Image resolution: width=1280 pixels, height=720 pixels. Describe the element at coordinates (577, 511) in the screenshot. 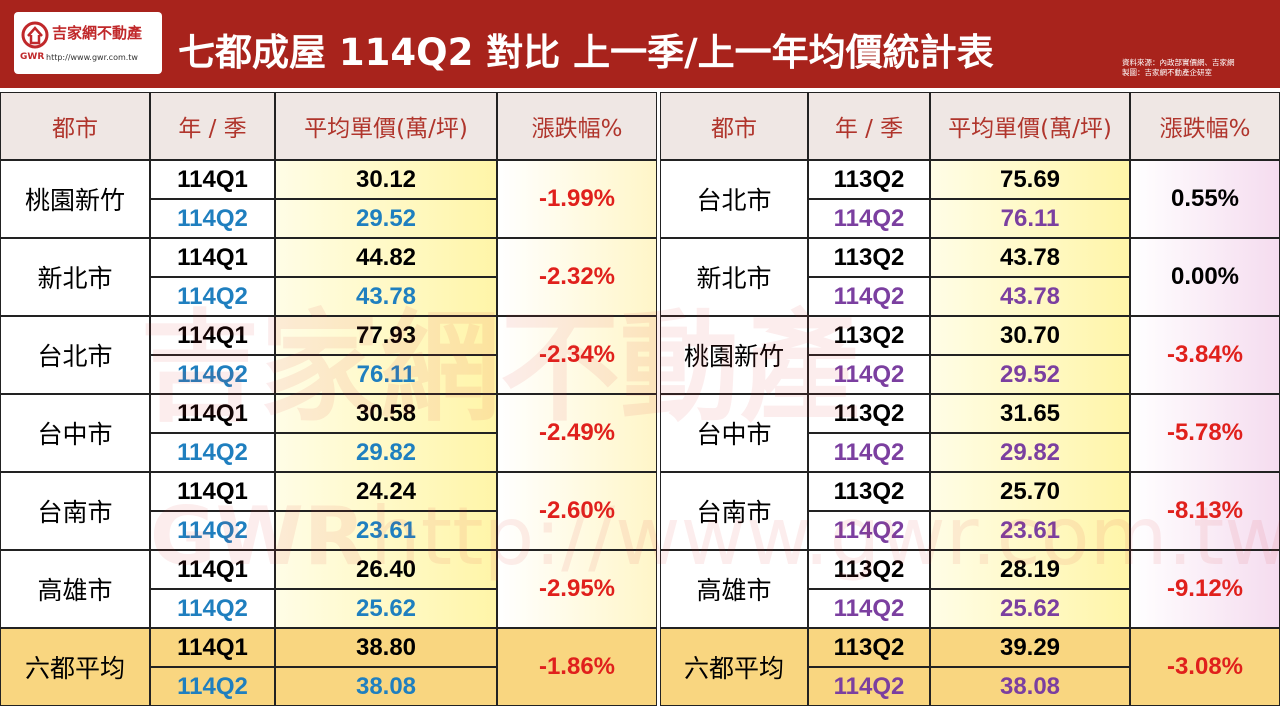

I see `change-cell: -2.60%` at that location.